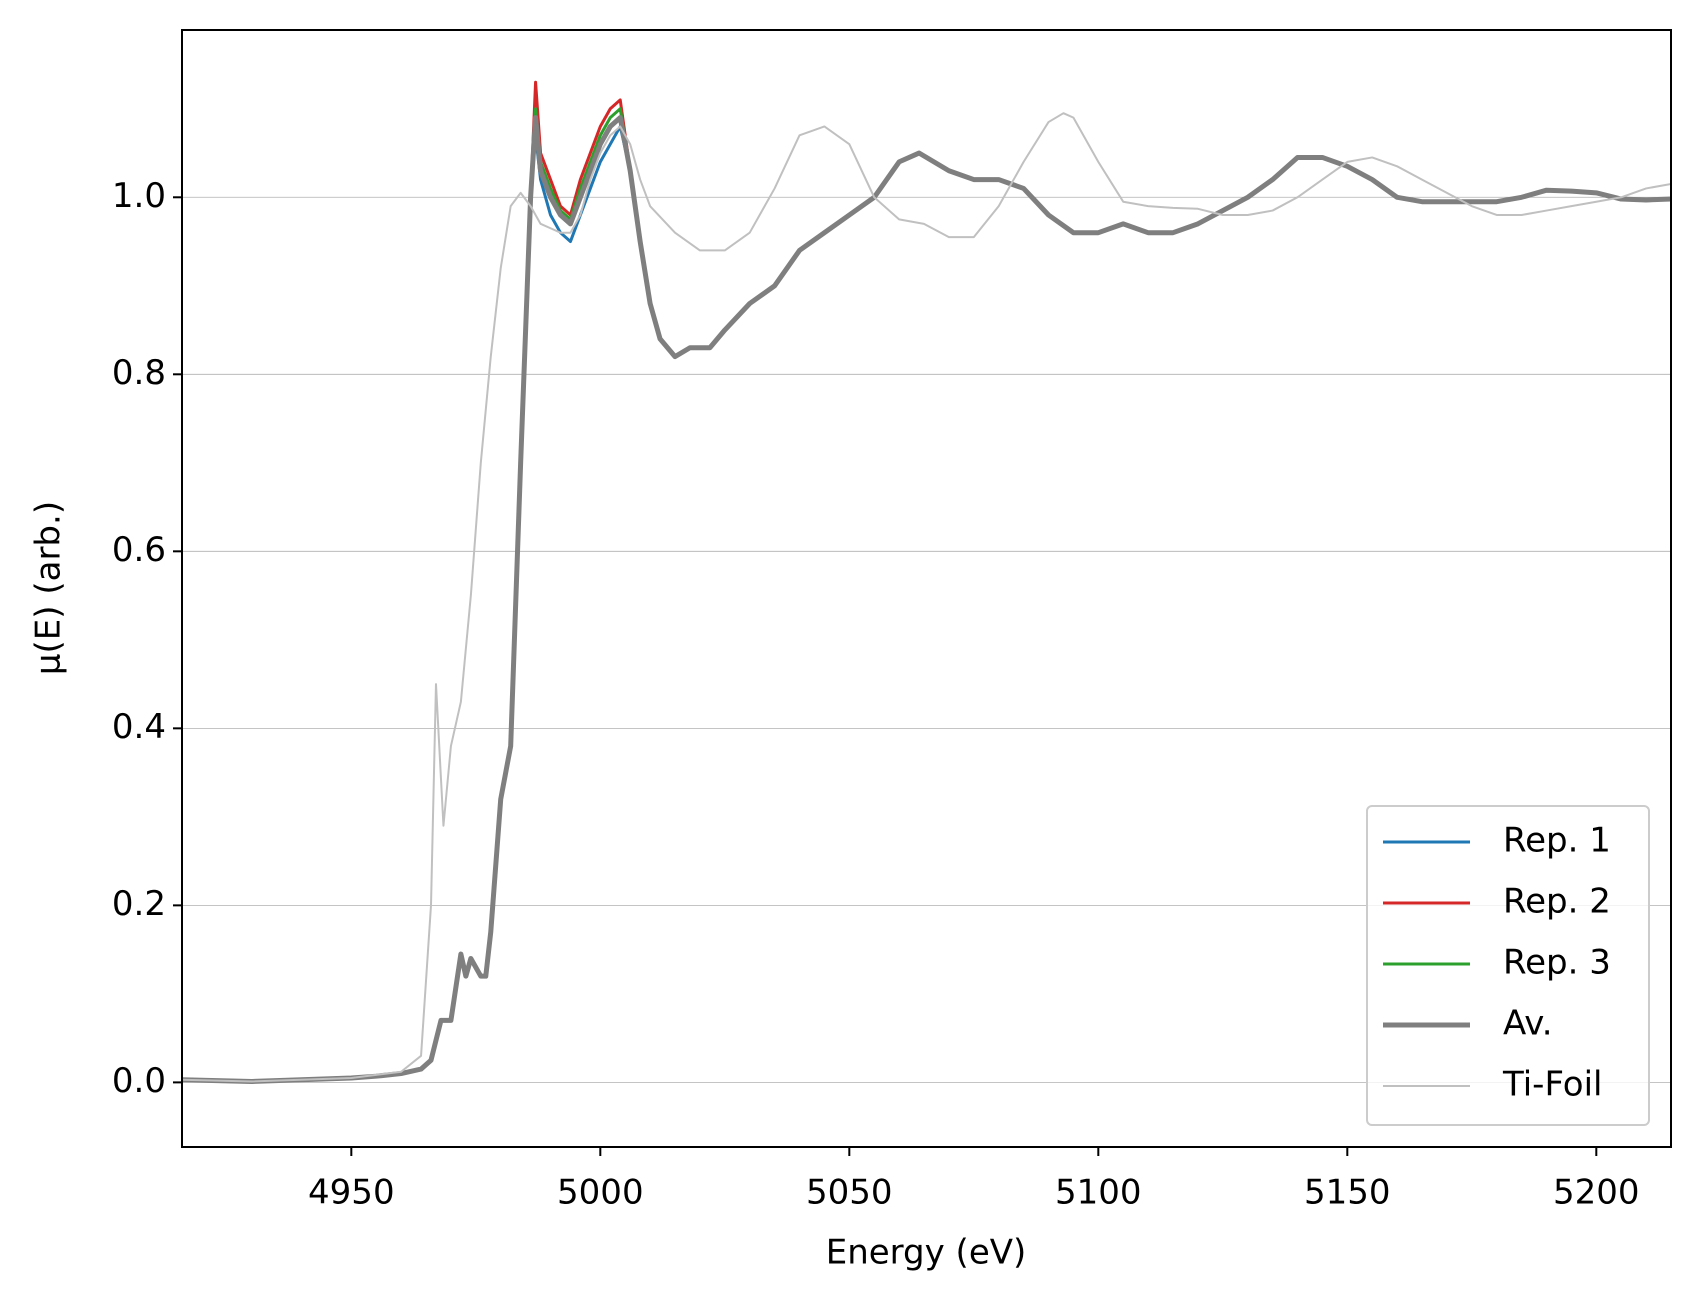 This screenshot has width=1700, height=1294. I want to click on y-tick-label: 0.6, so click(139, 550).